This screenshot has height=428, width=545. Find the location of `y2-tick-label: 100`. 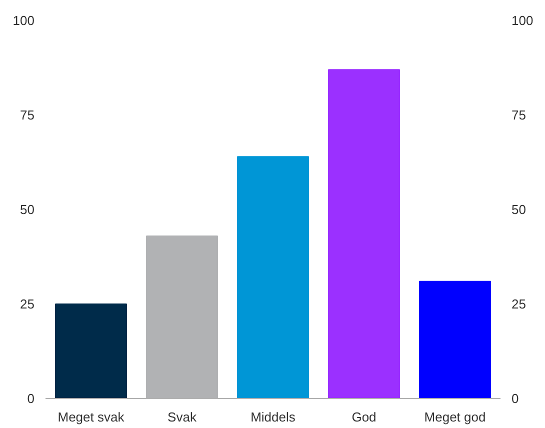

y2-tick-label: 100 is located at coordinates (523, 20).